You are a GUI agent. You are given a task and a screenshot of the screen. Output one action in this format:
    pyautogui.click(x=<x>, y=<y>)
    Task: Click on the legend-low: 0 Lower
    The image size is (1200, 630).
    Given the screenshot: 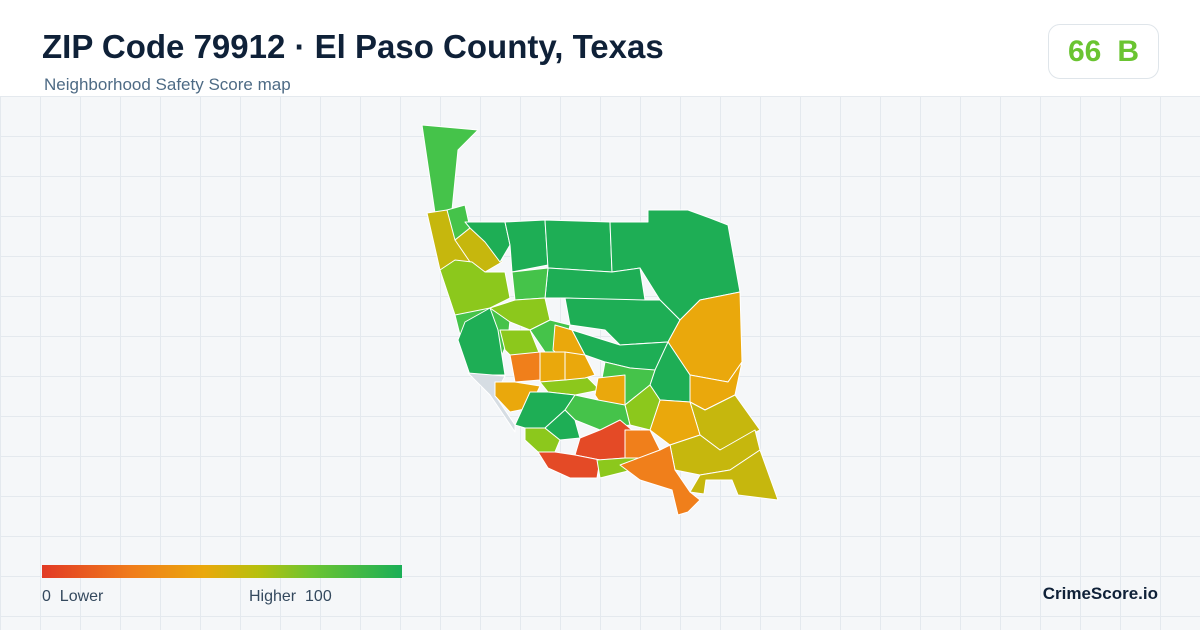 What is the action you would take?
    pyautogui.click(x=72, y=597)
    